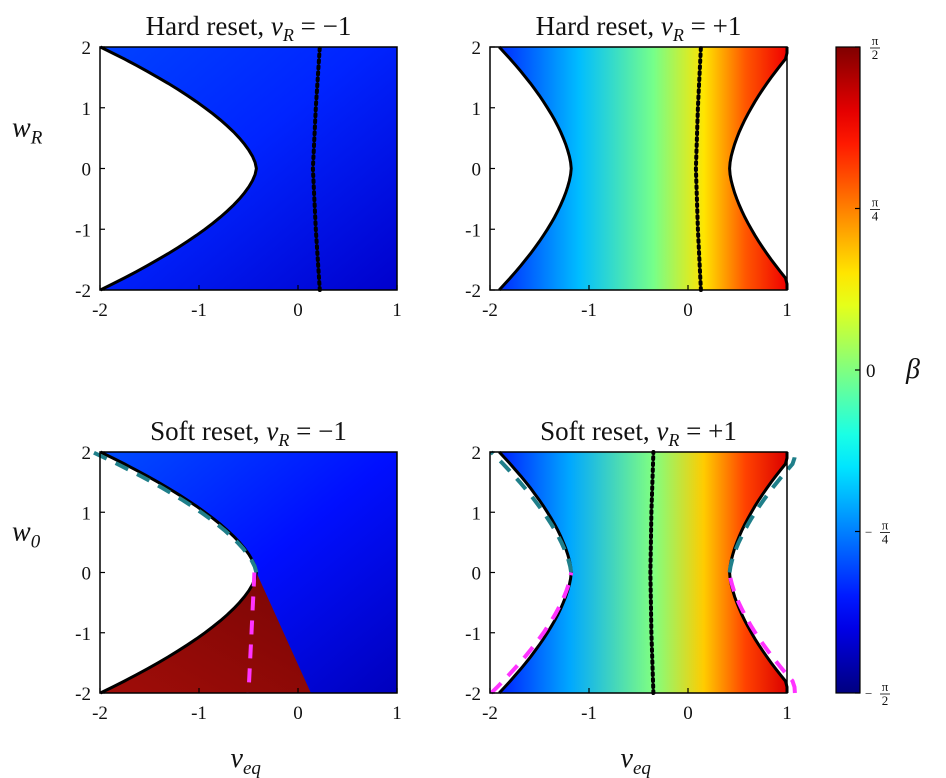  Describe the element at coordinates (26, 535) in the screenshot. I see `y-axis-label: w0` at that location.